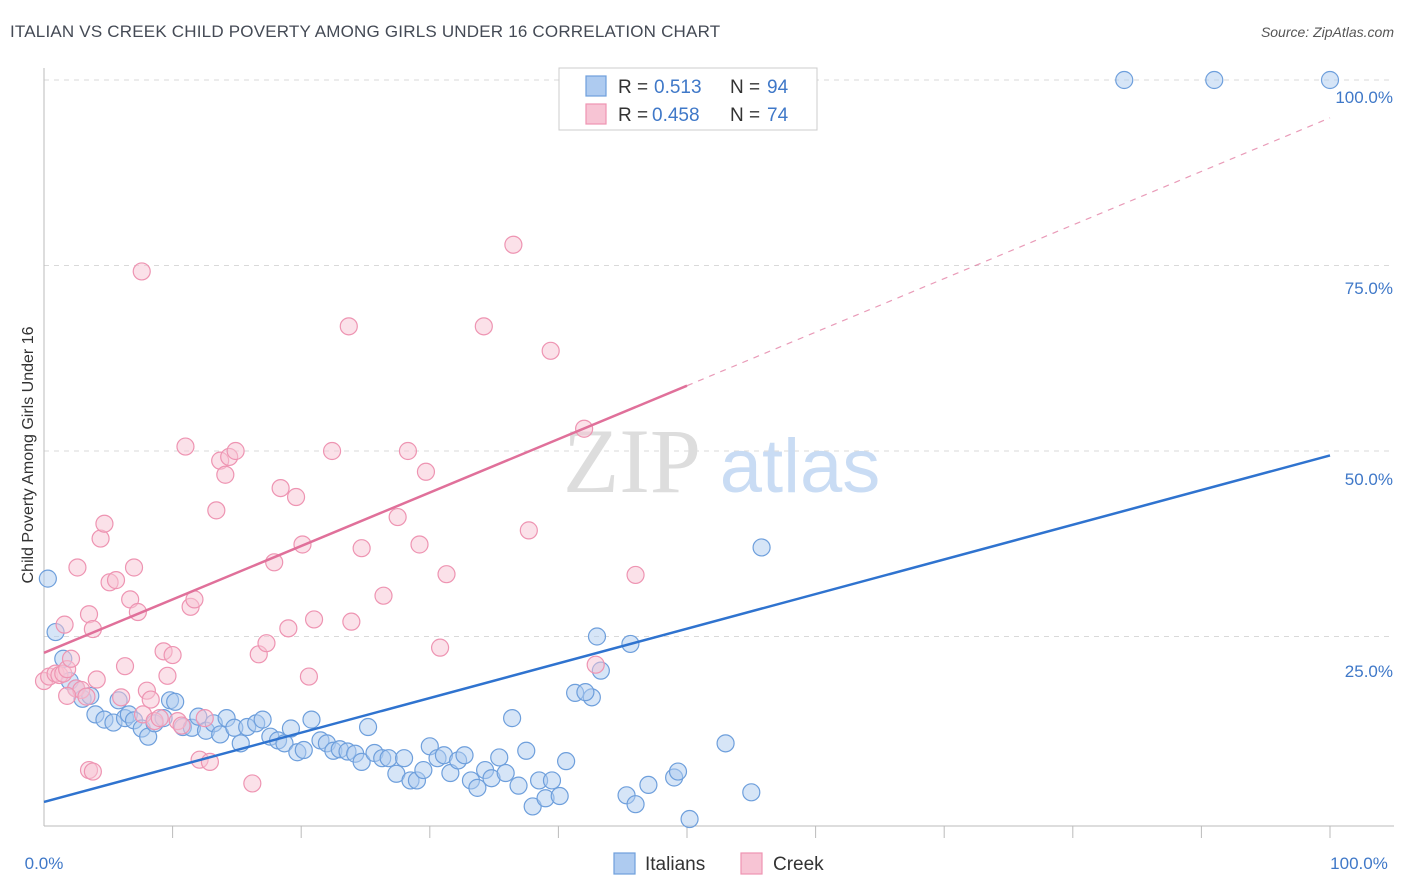  What do you see at coordinates (365, 519) in the screenshot?
I see `creek-trend-line` at bounding box center [365, 519].